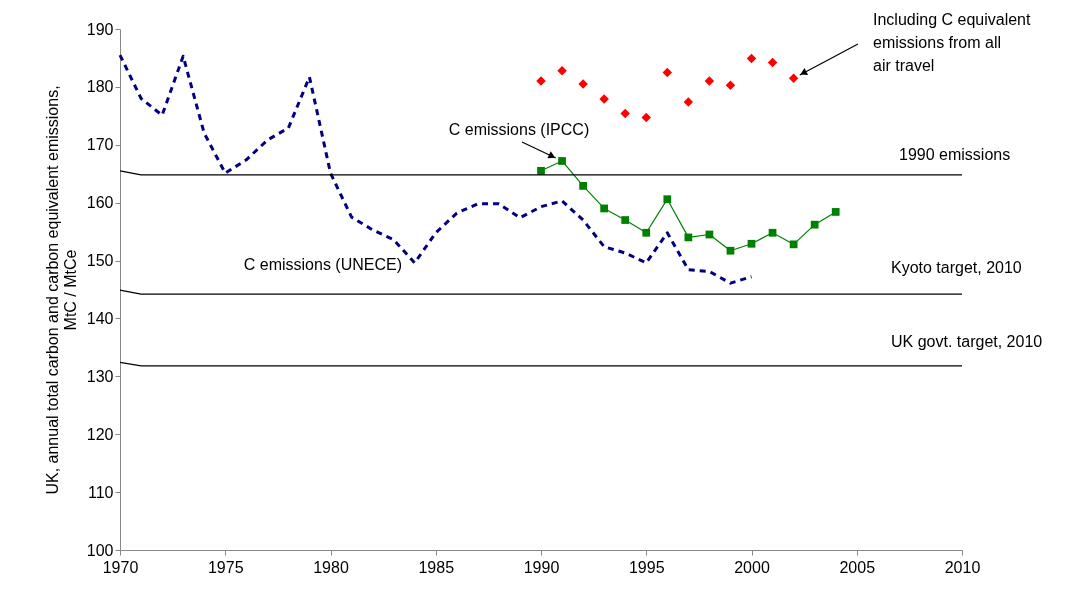 The image size is (1089, 593). Describe the element at coordinates (519, 129) in the screenshot. I see `series-label: C emissions (IPCC)` at that location.